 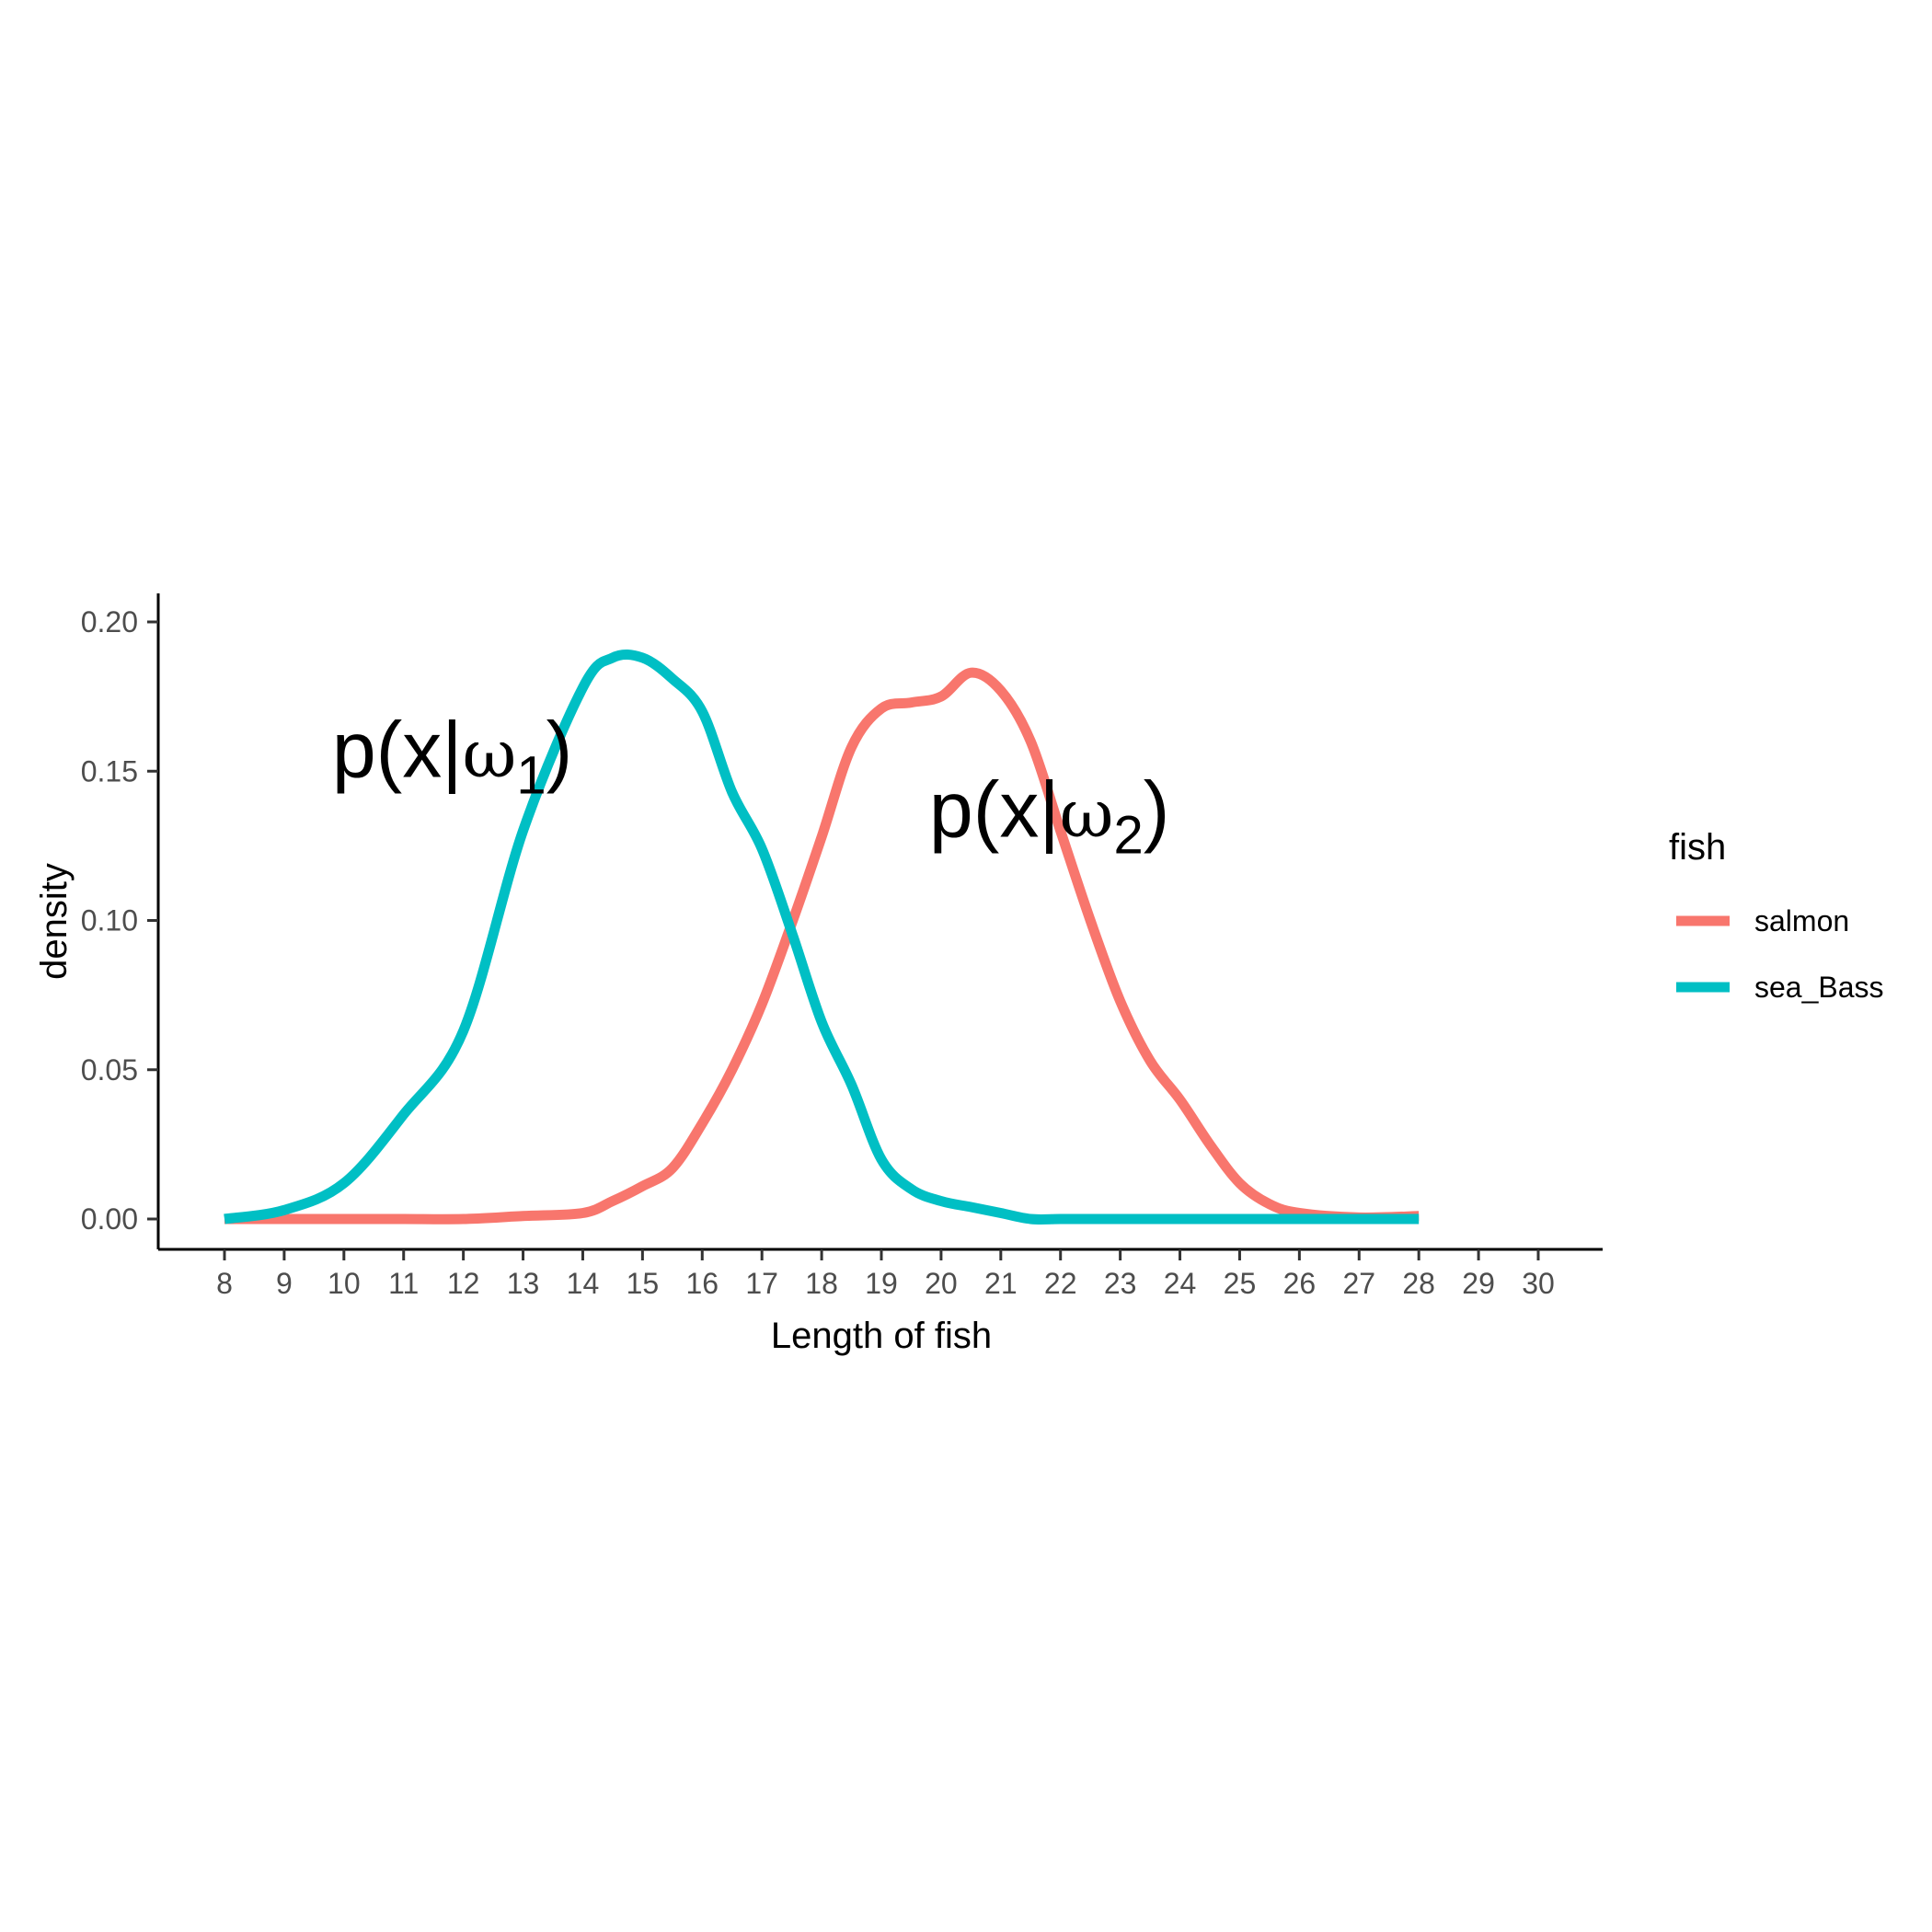 I want to click on x-tick-label: 26, so click(x=1300, y=1283).